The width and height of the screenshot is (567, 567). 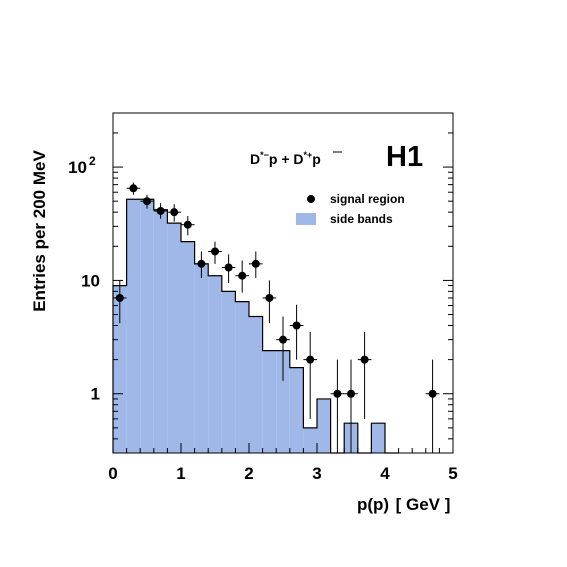 I want to click on legend-dot-icon, so click(x=311, y=199).